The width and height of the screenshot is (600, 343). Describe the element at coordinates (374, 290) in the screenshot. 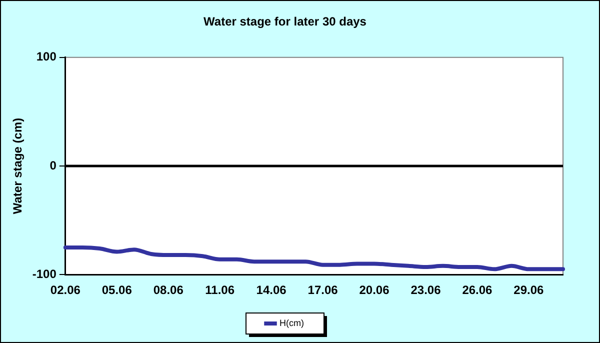

I see `x-tick-label: 20.06` at that location.